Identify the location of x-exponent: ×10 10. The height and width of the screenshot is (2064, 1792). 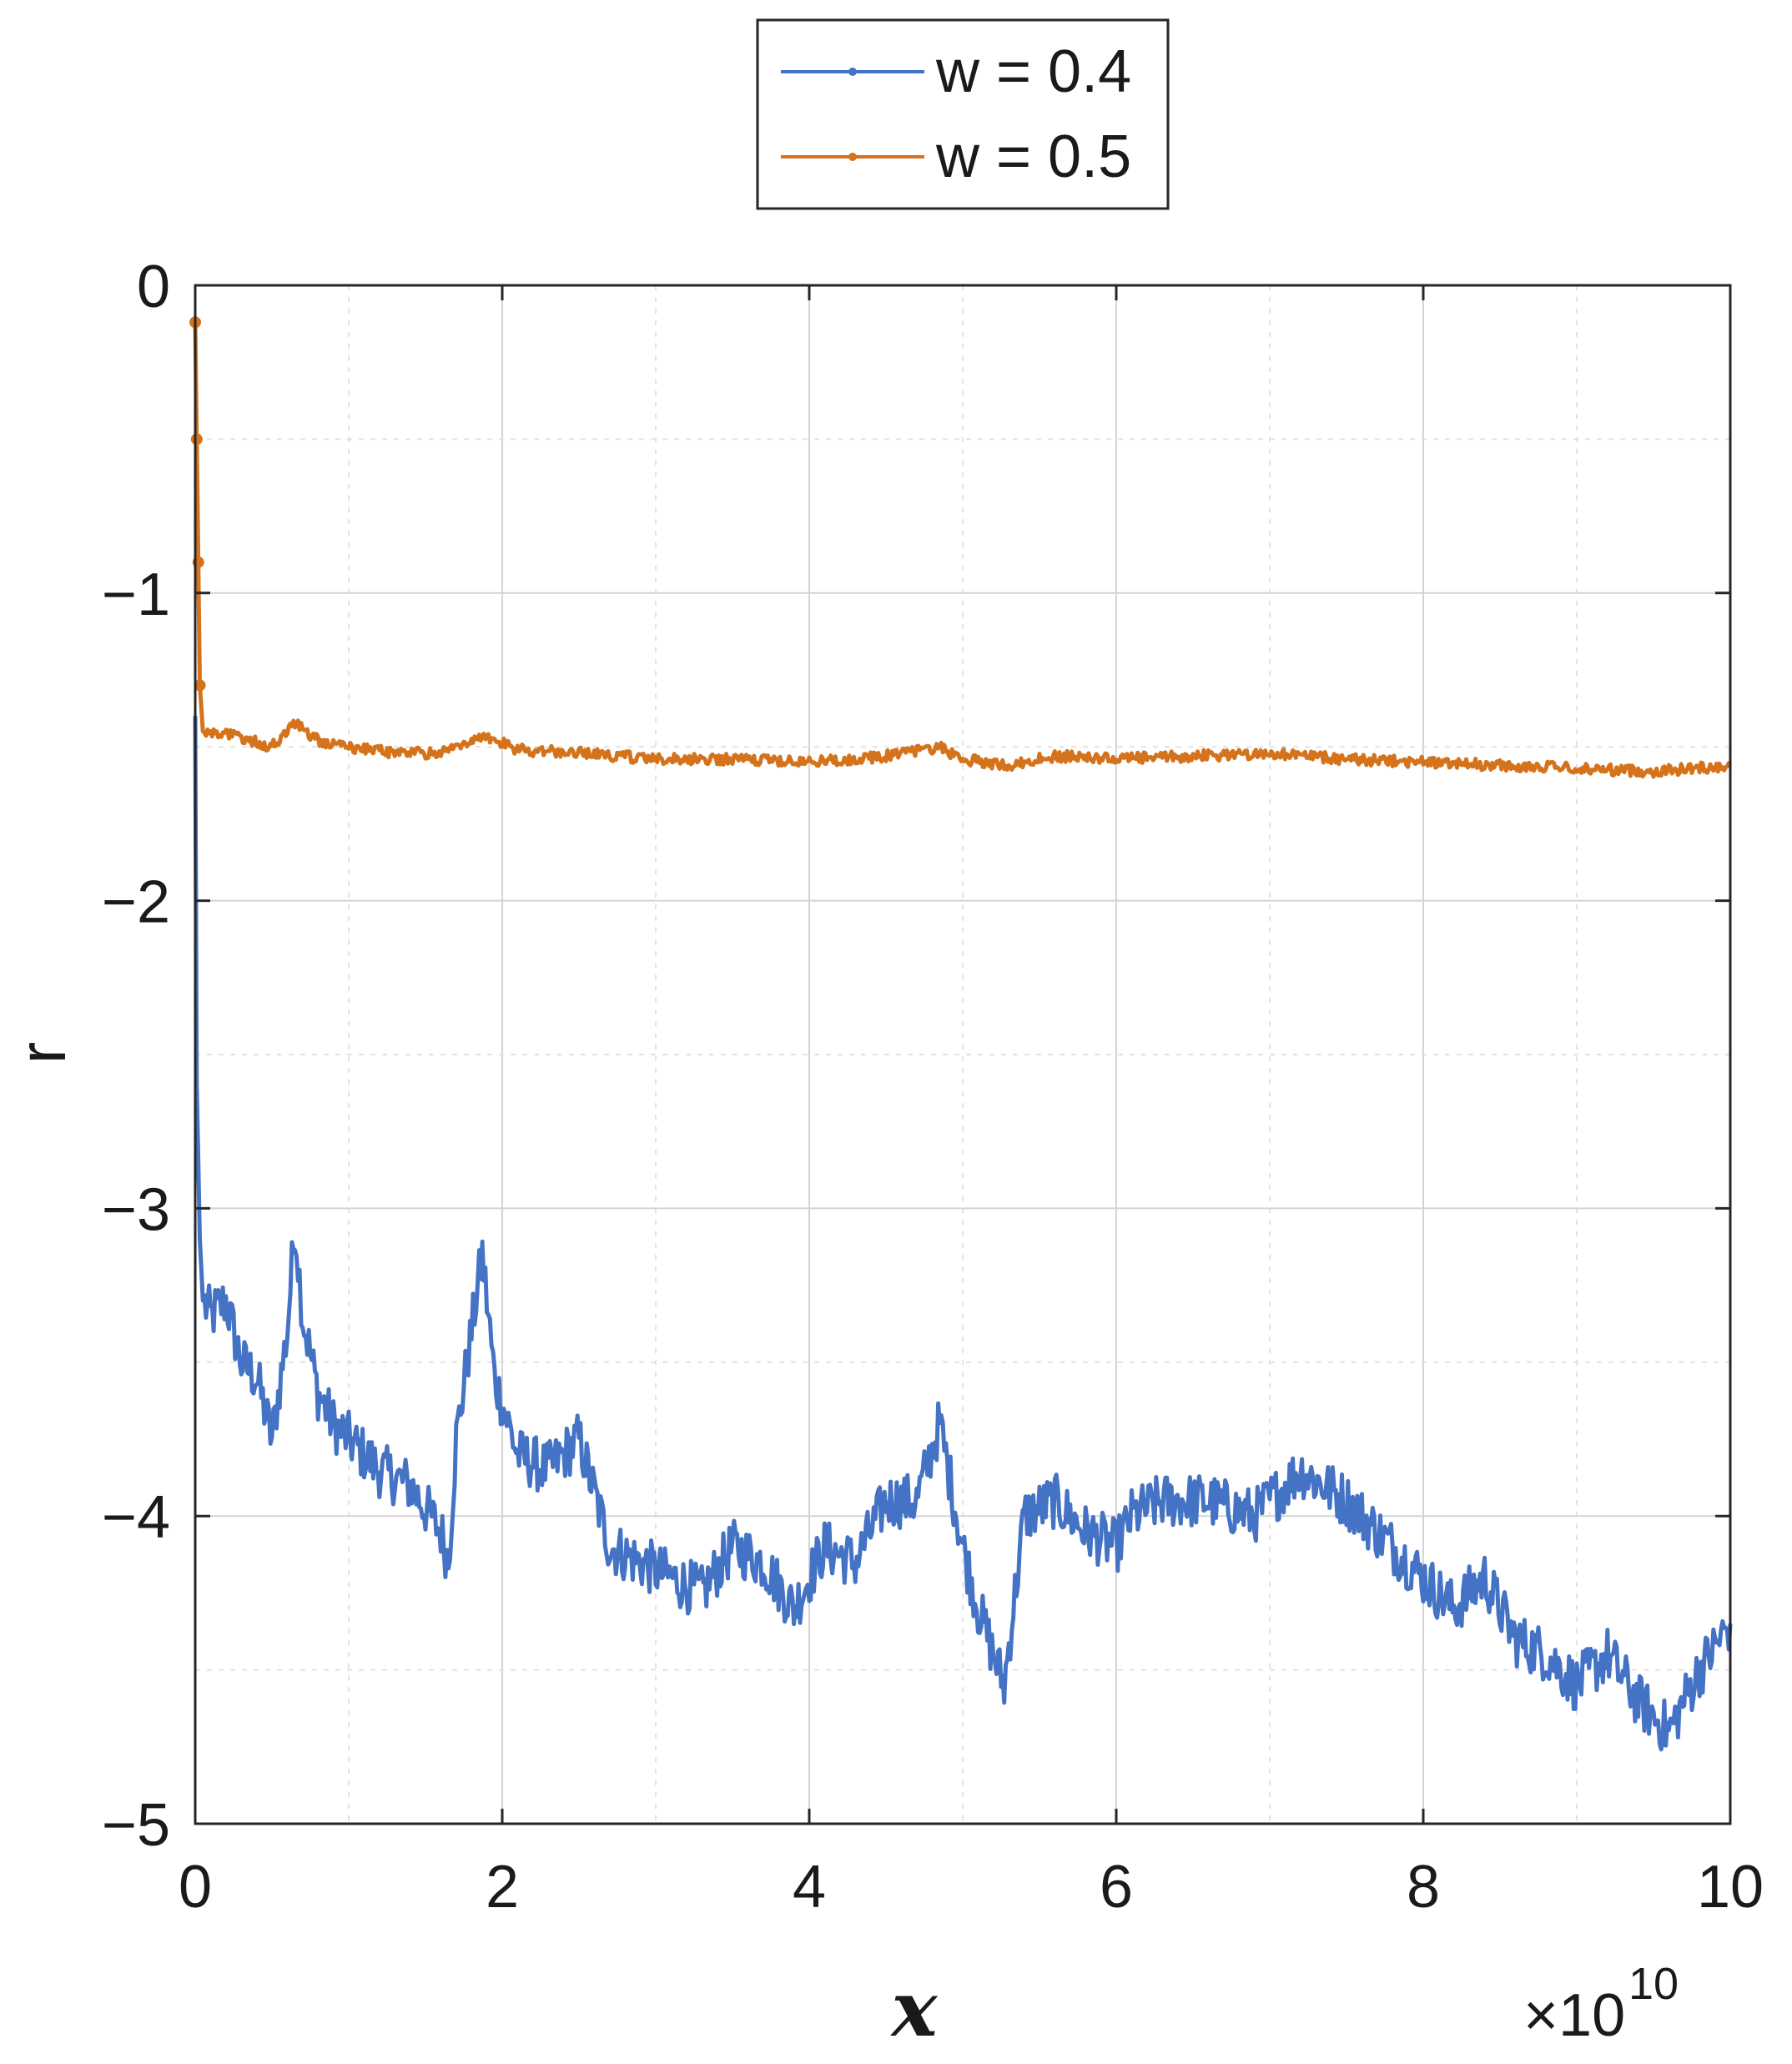
(1601, 2004).